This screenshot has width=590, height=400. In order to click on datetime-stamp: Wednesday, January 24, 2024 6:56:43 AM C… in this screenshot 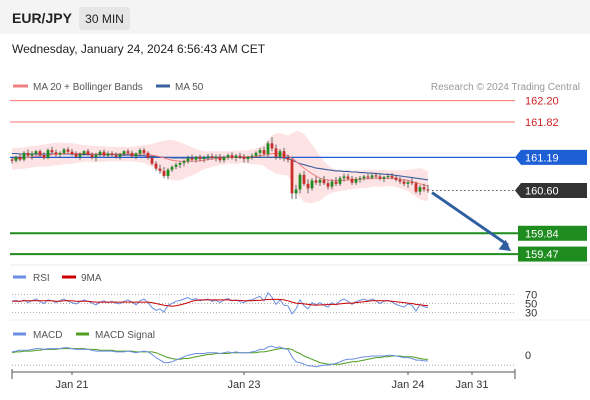, I will do `click(139, 49)`.